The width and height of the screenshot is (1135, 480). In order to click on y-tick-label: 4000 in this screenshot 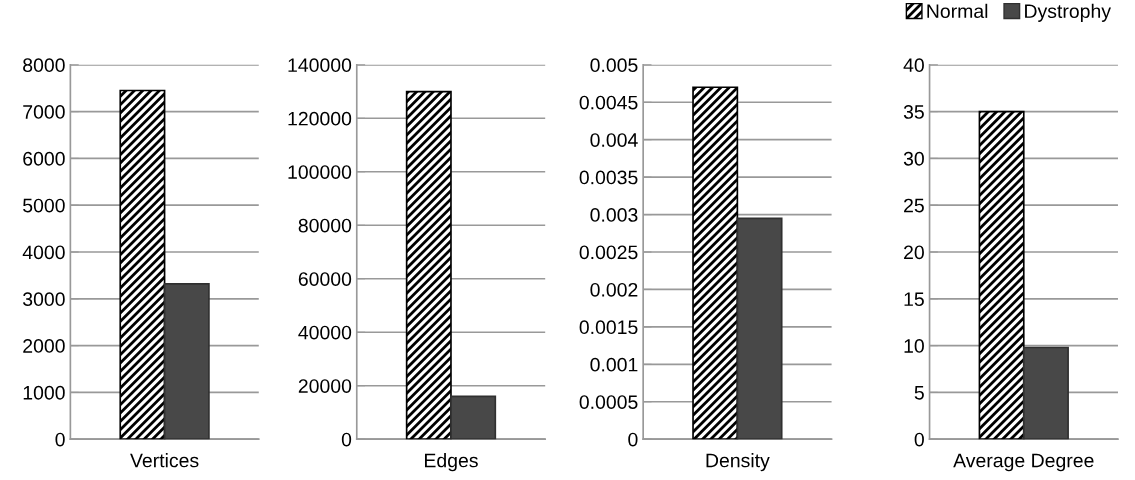, I will do `click(43, 252)`.